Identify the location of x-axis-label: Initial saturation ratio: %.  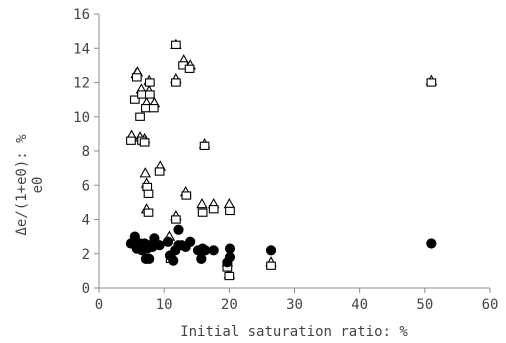
(294, 332).